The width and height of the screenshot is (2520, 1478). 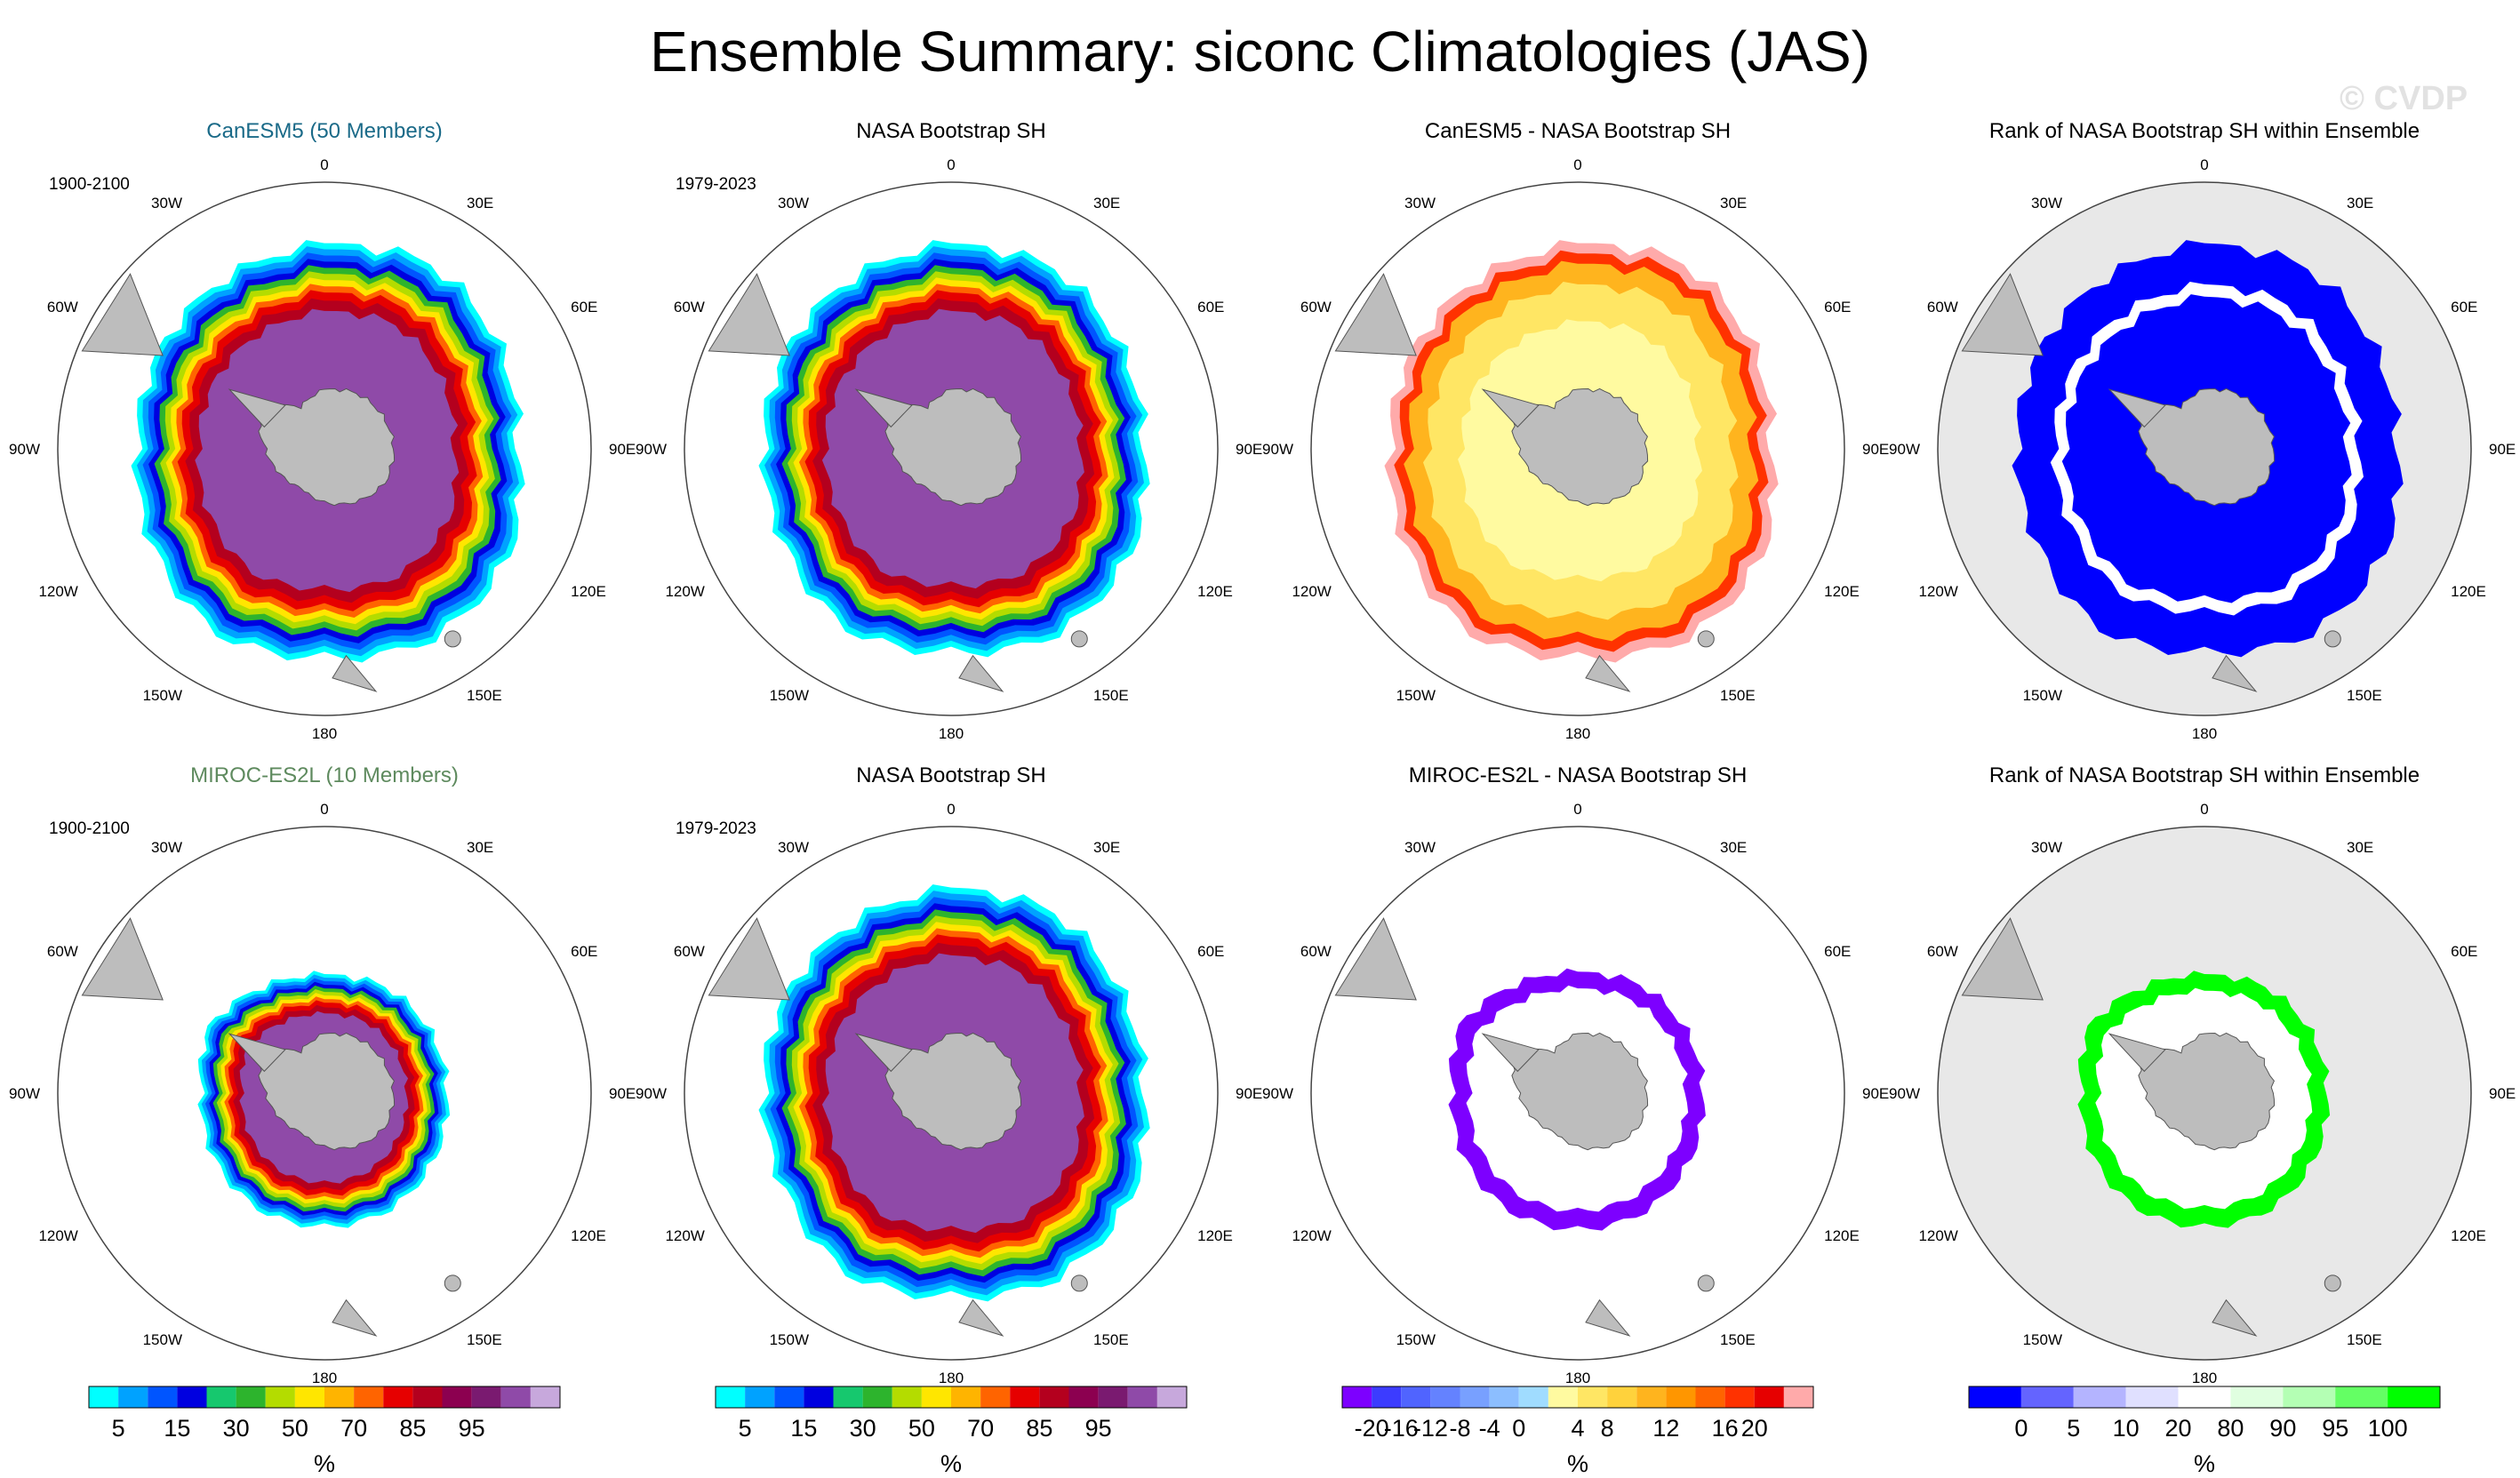 I want to click on colorbar-tick-label: 15, so click(x=803, y=1428).